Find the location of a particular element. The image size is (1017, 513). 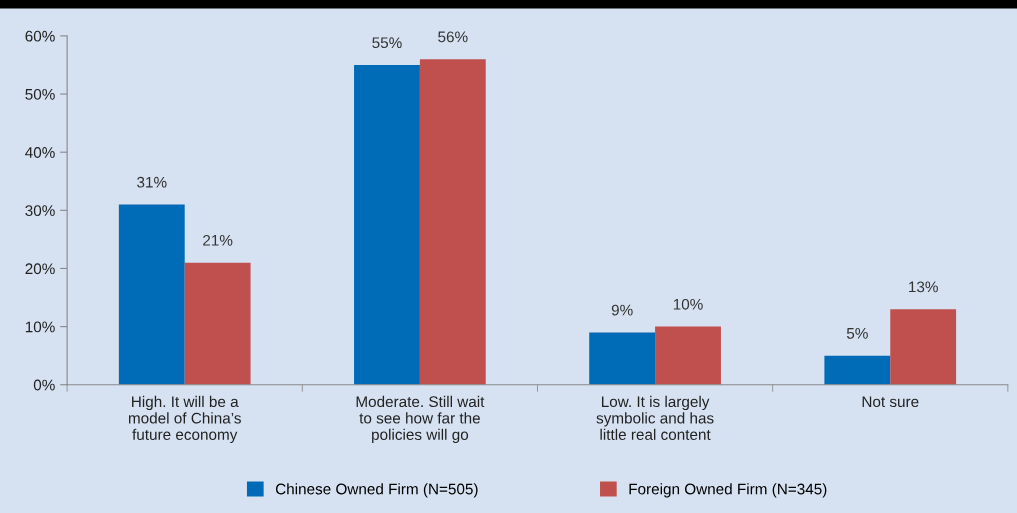

legend-label: Chinese Owned Firm (N=505) is located at coordinates (376, 490).